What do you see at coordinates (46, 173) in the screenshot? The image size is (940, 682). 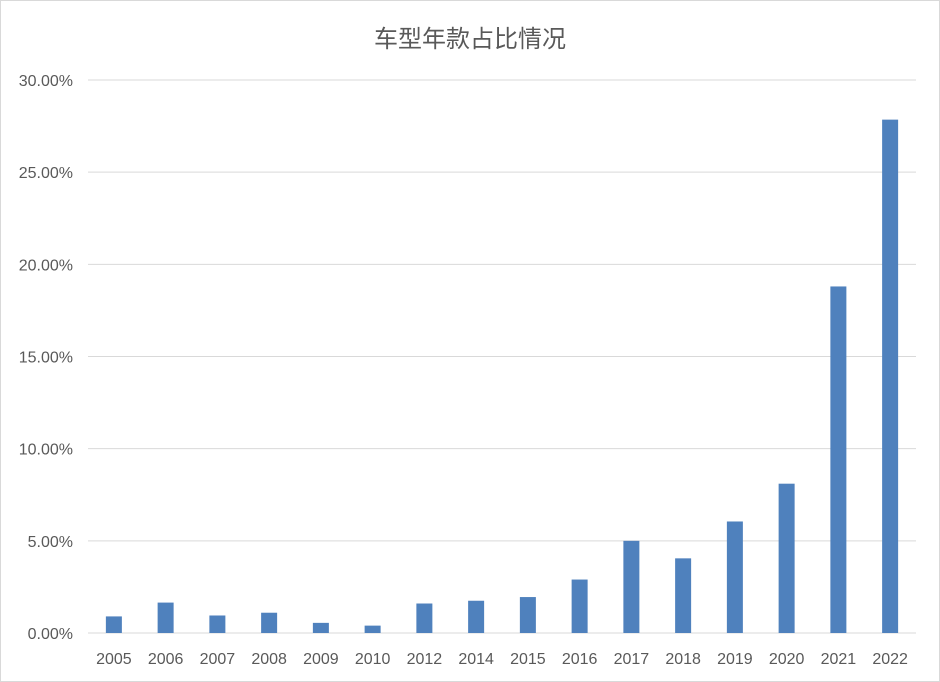 I see `y-tick-label: 25.00%` at bounding box center [46, 173].